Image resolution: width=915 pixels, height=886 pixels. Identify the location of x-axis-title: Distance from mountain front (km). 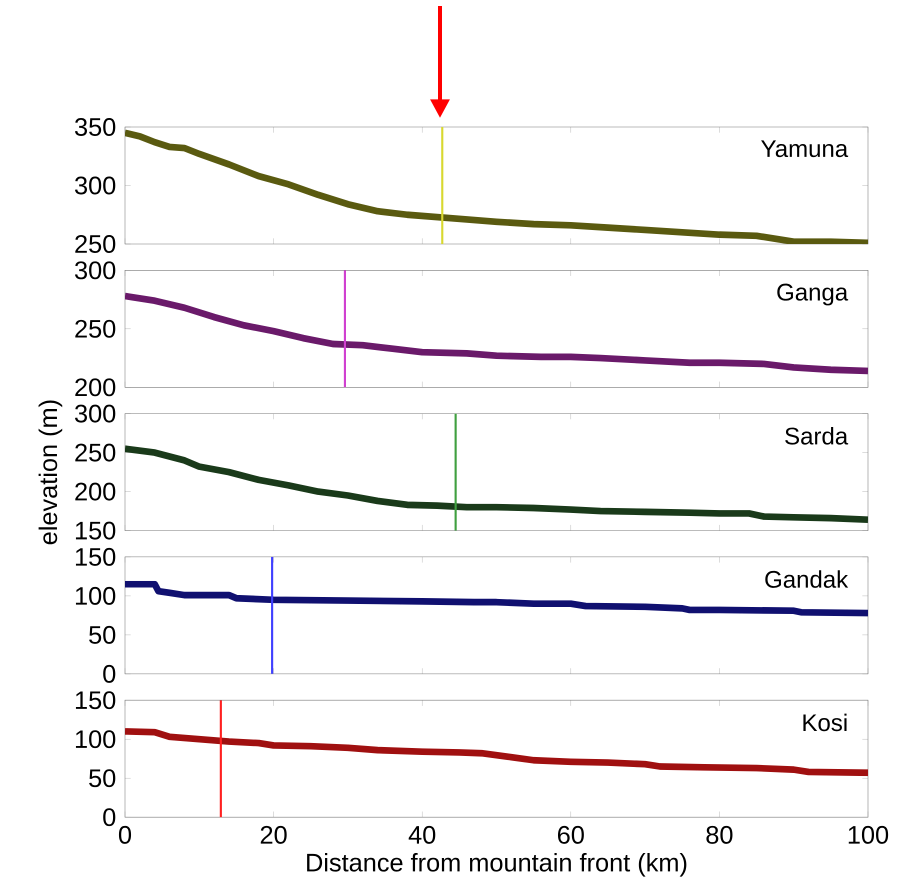
(496, 864).